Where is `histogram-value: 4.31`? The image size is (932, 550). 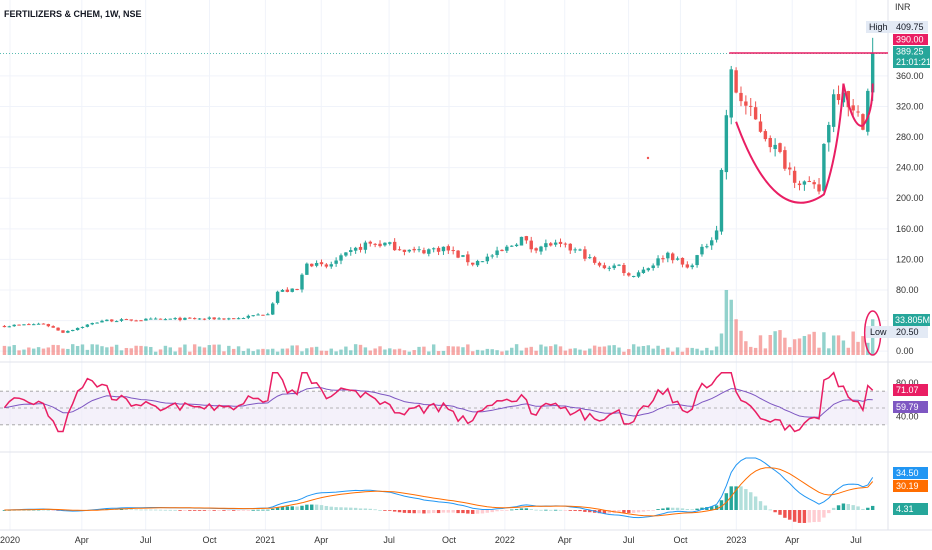 histogram-value: 4.31 is located at coordinates (905, 509).